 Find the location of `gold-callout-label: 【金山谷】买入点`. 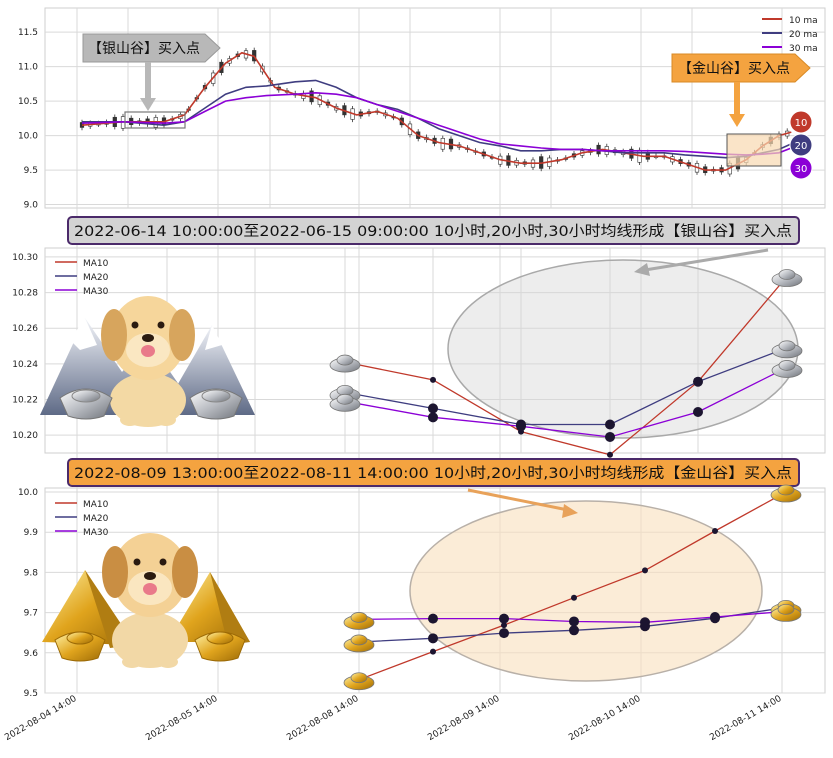

gold-callout-label: 【金山谷】买入点 is located at coordinates (734, 69).